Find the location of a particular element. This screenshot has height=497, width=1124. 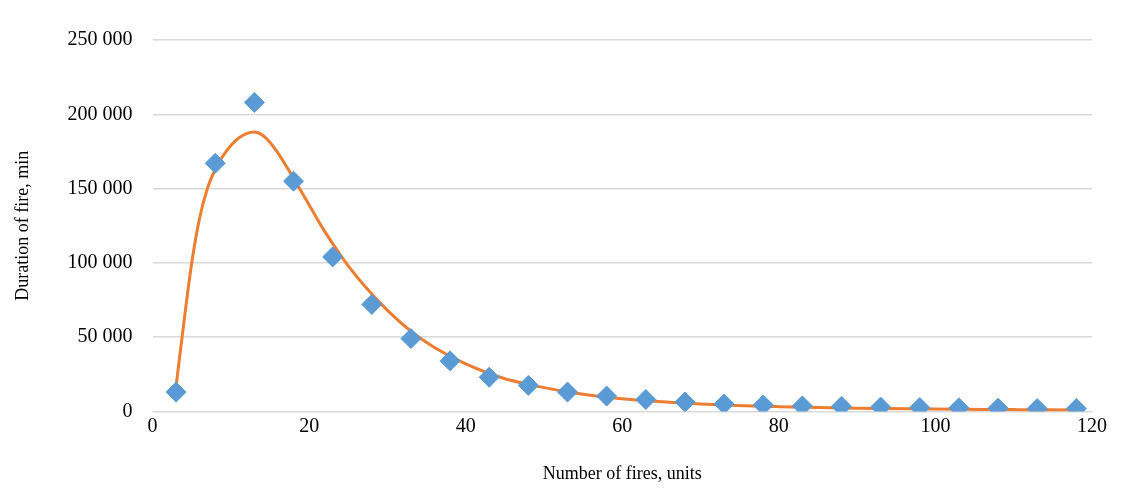

x-tick-label: 0 is located at coordinates (152, 424).